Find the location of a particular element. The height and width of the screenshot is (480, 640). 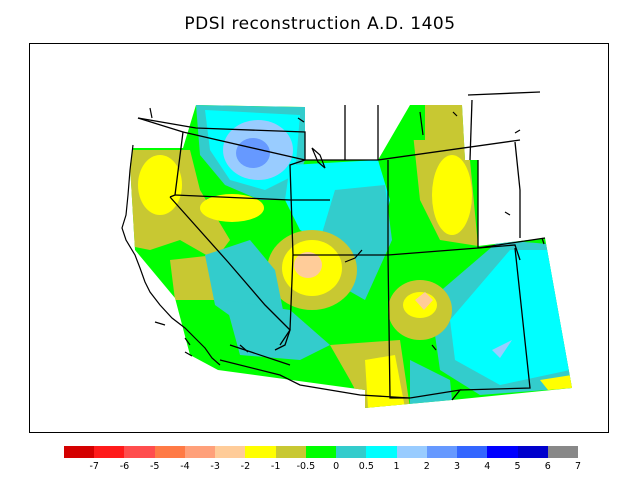

moderate-dry-center is located at coordinates (308, 265).